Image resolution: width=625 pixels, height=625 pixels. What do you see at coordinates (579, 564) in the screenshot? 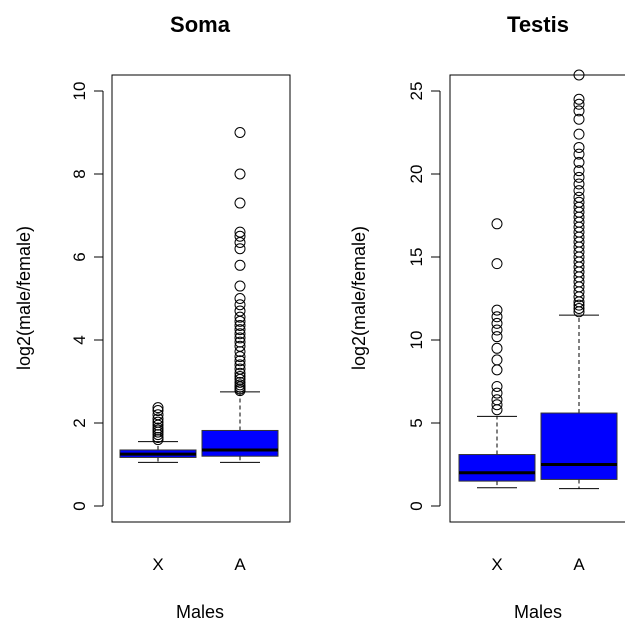
I see `testis-category-label-a: A` at bounding box center [579, 564].